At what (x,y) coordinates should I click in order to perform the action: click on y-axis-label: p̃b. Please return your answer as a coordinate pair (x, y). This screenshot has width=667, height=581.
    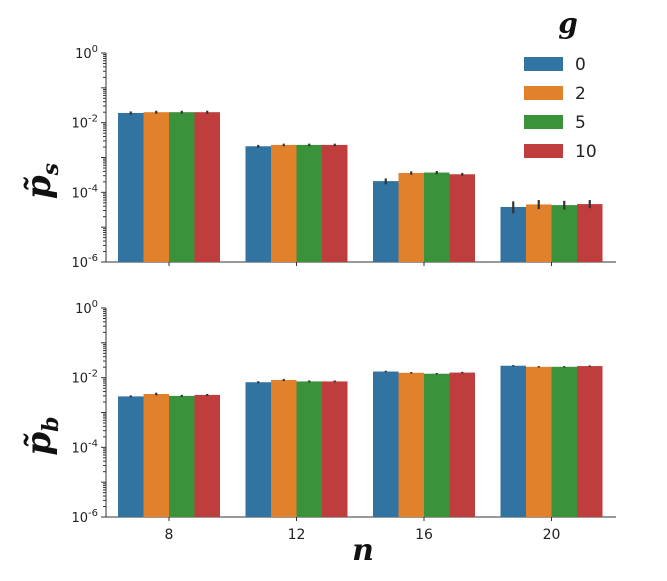
    Looking at the image, I should click on (41, 435).